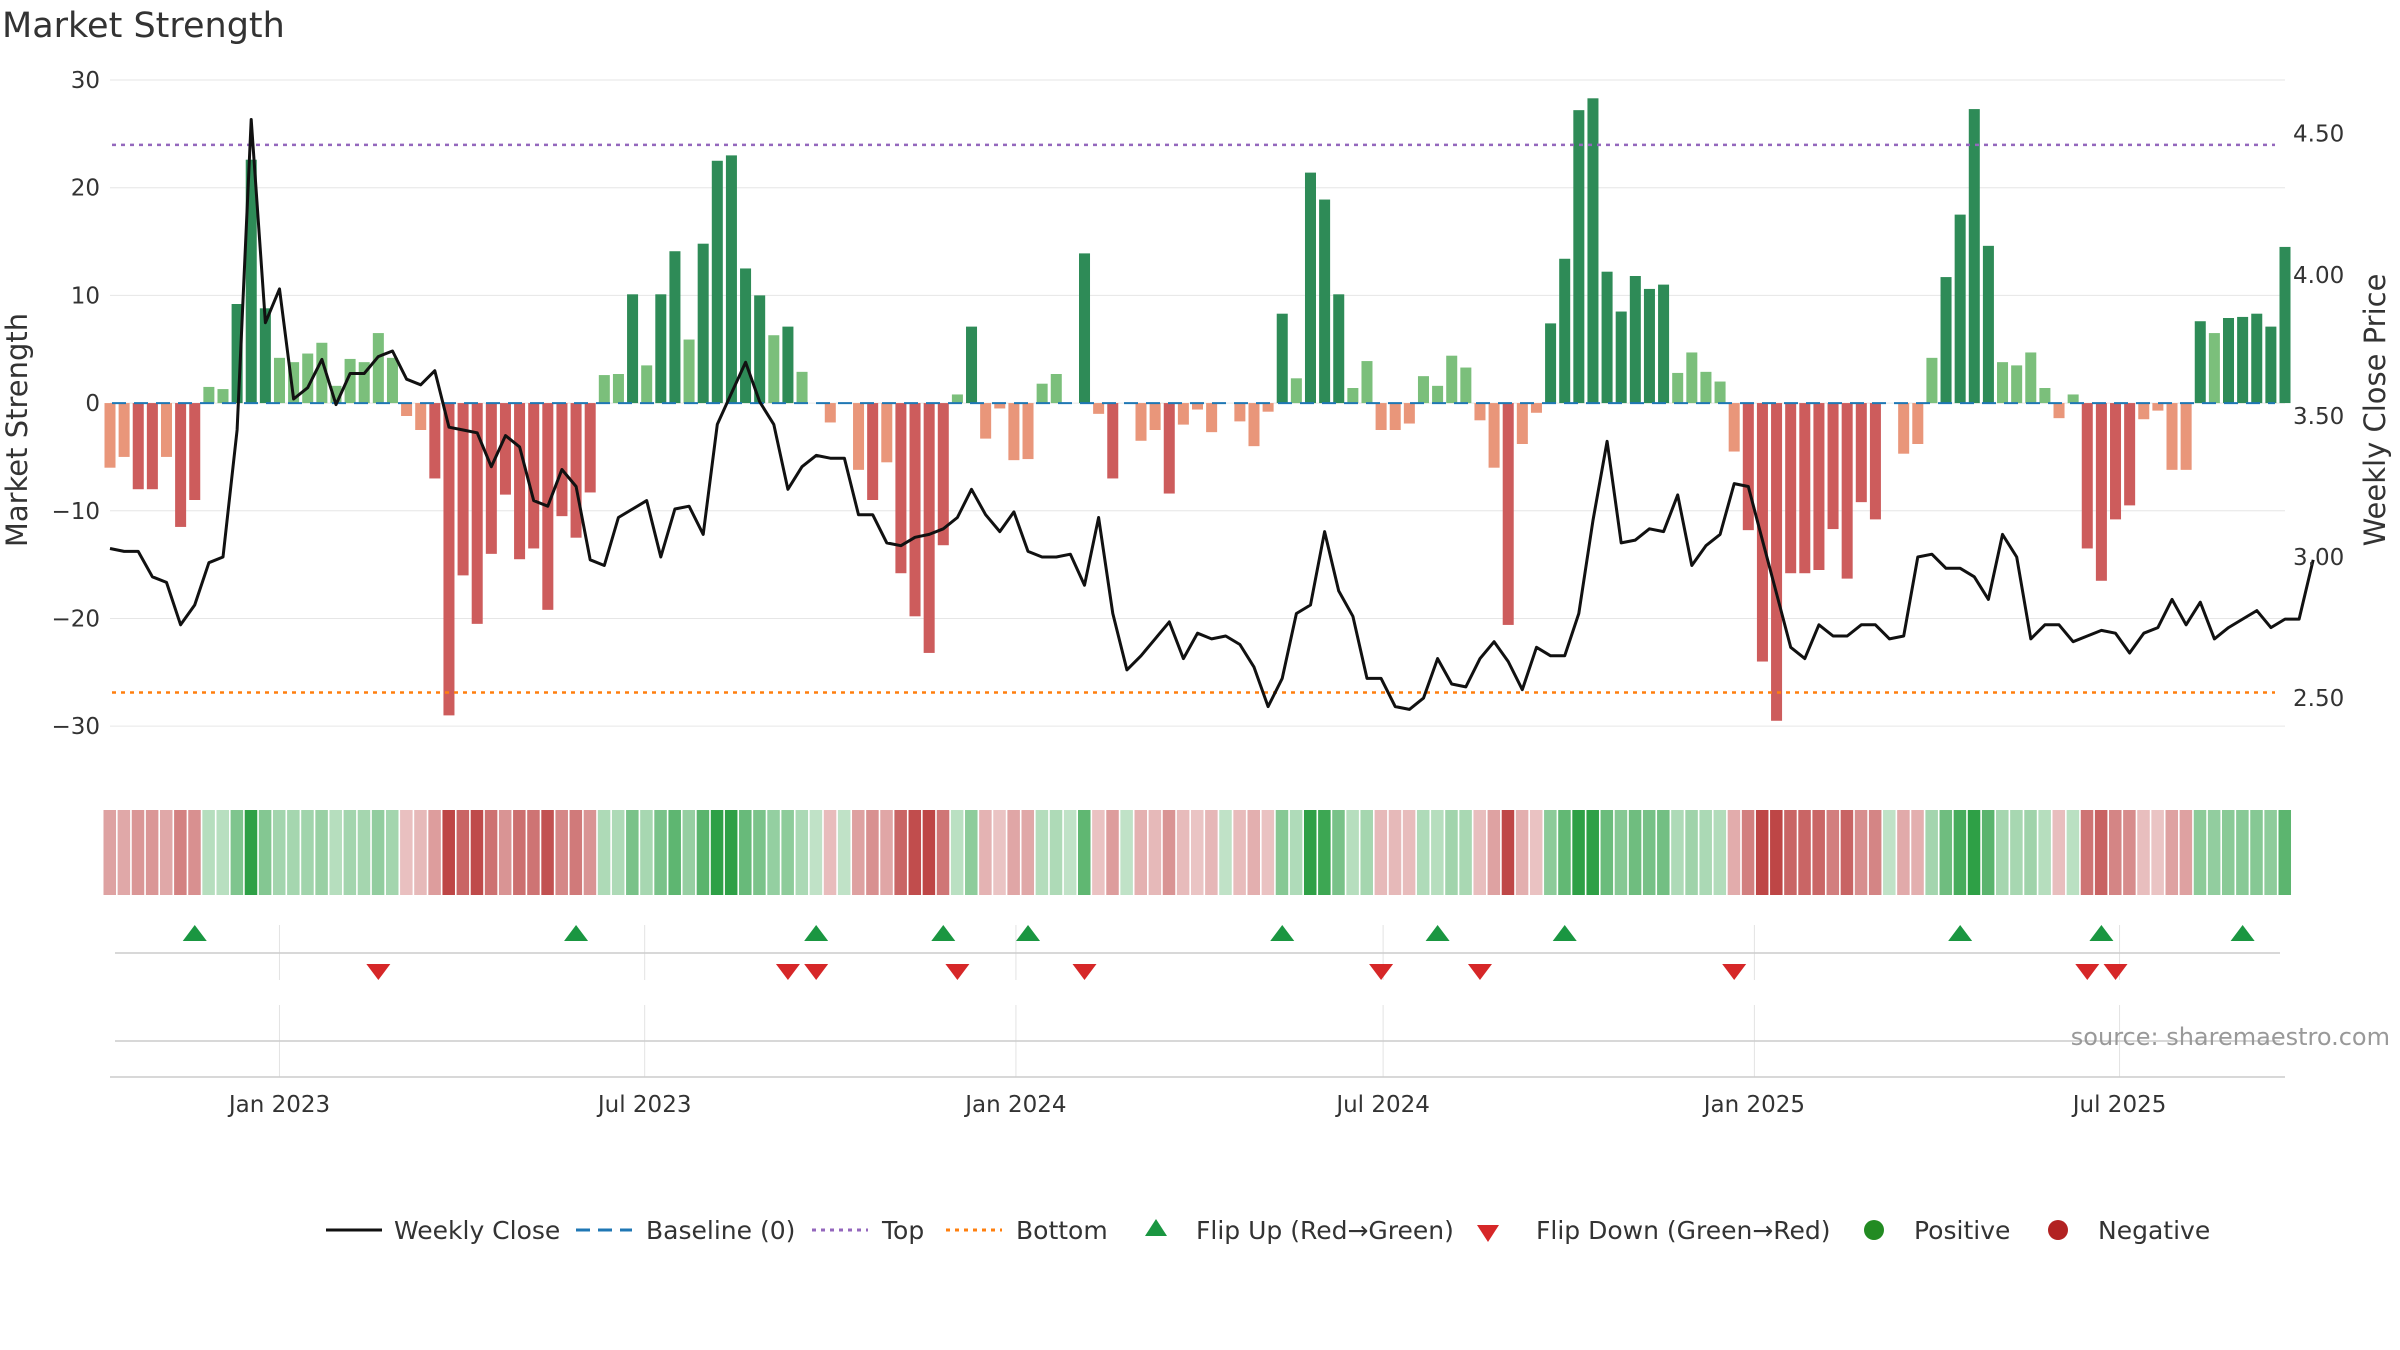 The image size is (2400, 1350). I want to click on x-tick-label: Jul 2025, so click(2119, 1105).